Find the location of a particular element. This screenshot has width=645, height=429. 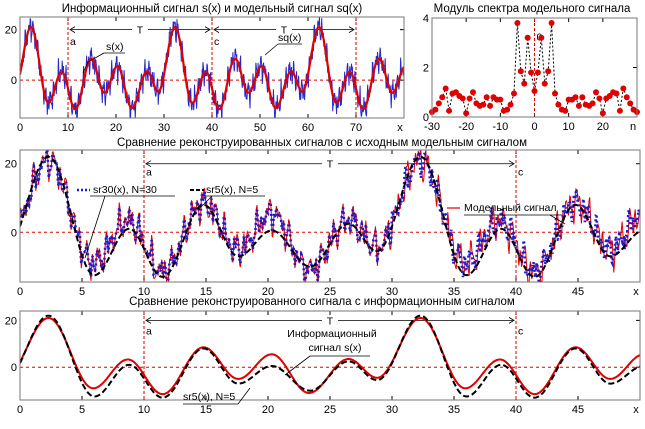

chart1-label-s: s(x) is located at coordinates (103, 57).